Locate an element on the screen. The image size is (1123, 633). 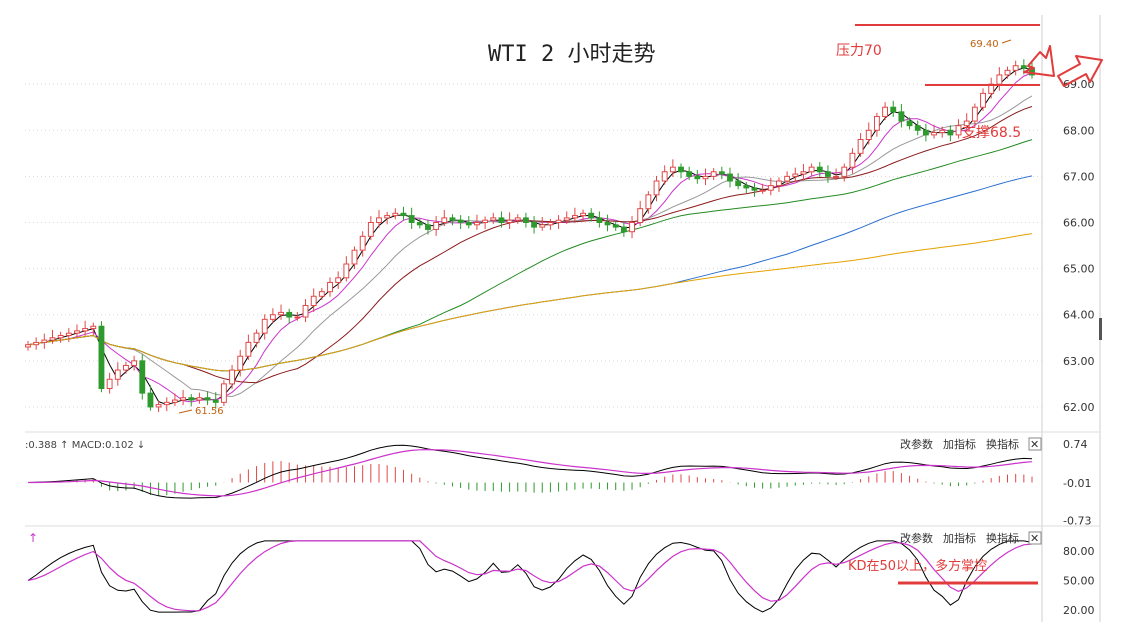
chart-title: WTI 2 小时走势 is located at coordinates (571, 54).